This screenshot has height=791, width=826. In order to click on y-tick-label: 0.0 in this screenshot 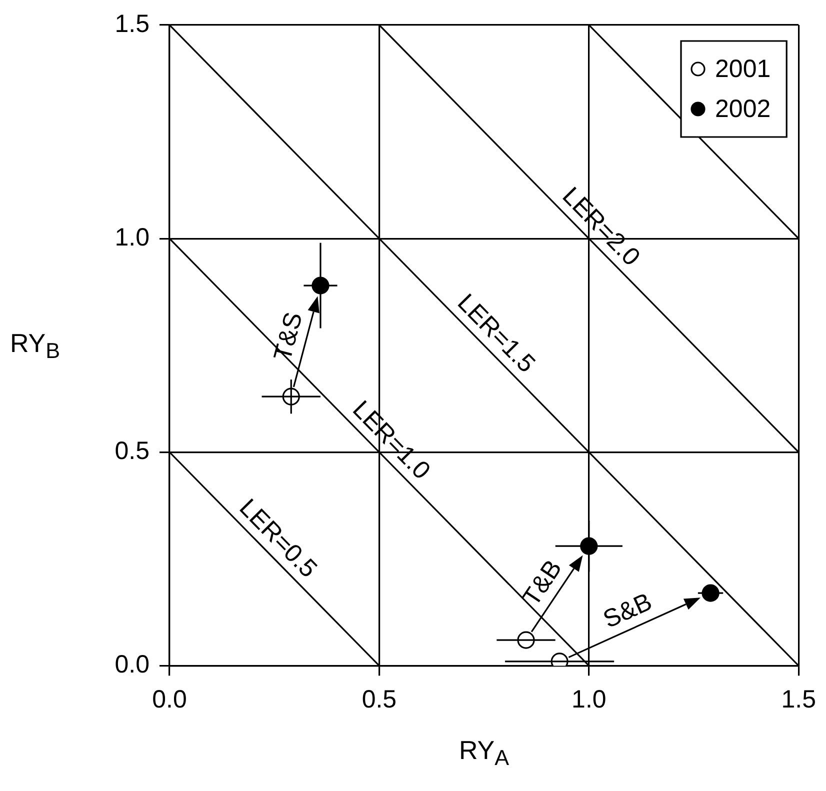, I will do `click(132, 664)`.